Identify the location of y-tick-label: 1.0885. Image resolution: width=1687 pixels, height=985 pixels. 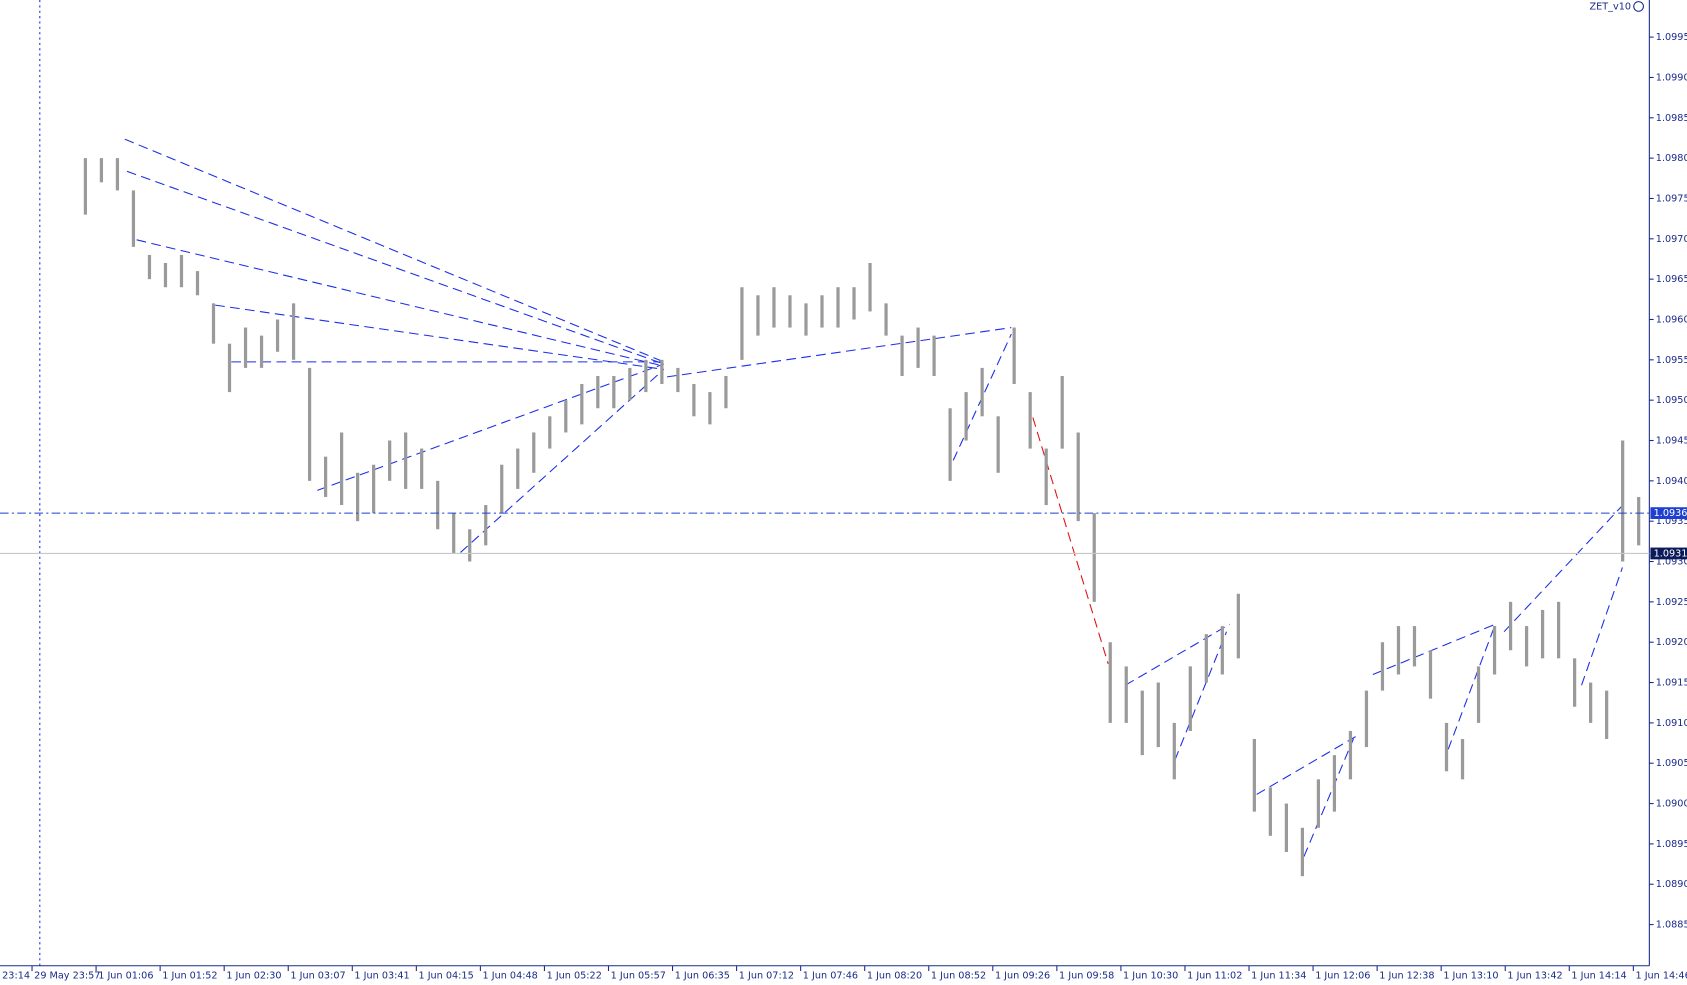
(1671, 925).